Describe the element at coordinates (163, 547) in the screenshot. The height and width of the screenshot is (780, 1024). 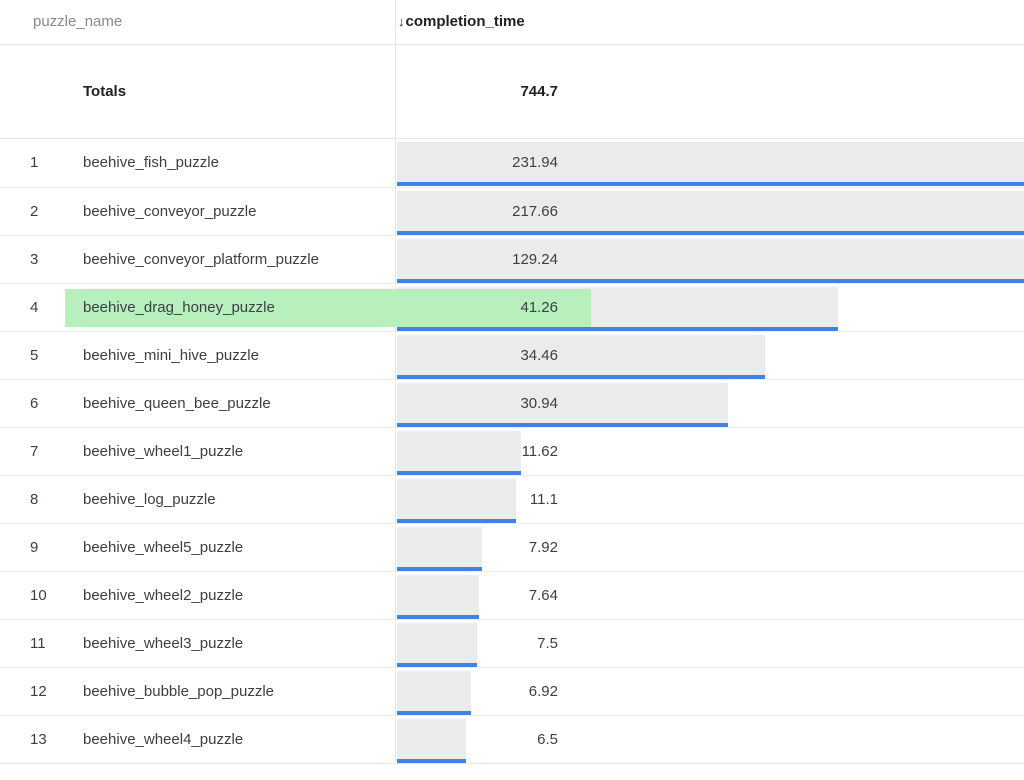
I see `puzzle-name-cell: beehive_wheel5_puzzle` at that location.